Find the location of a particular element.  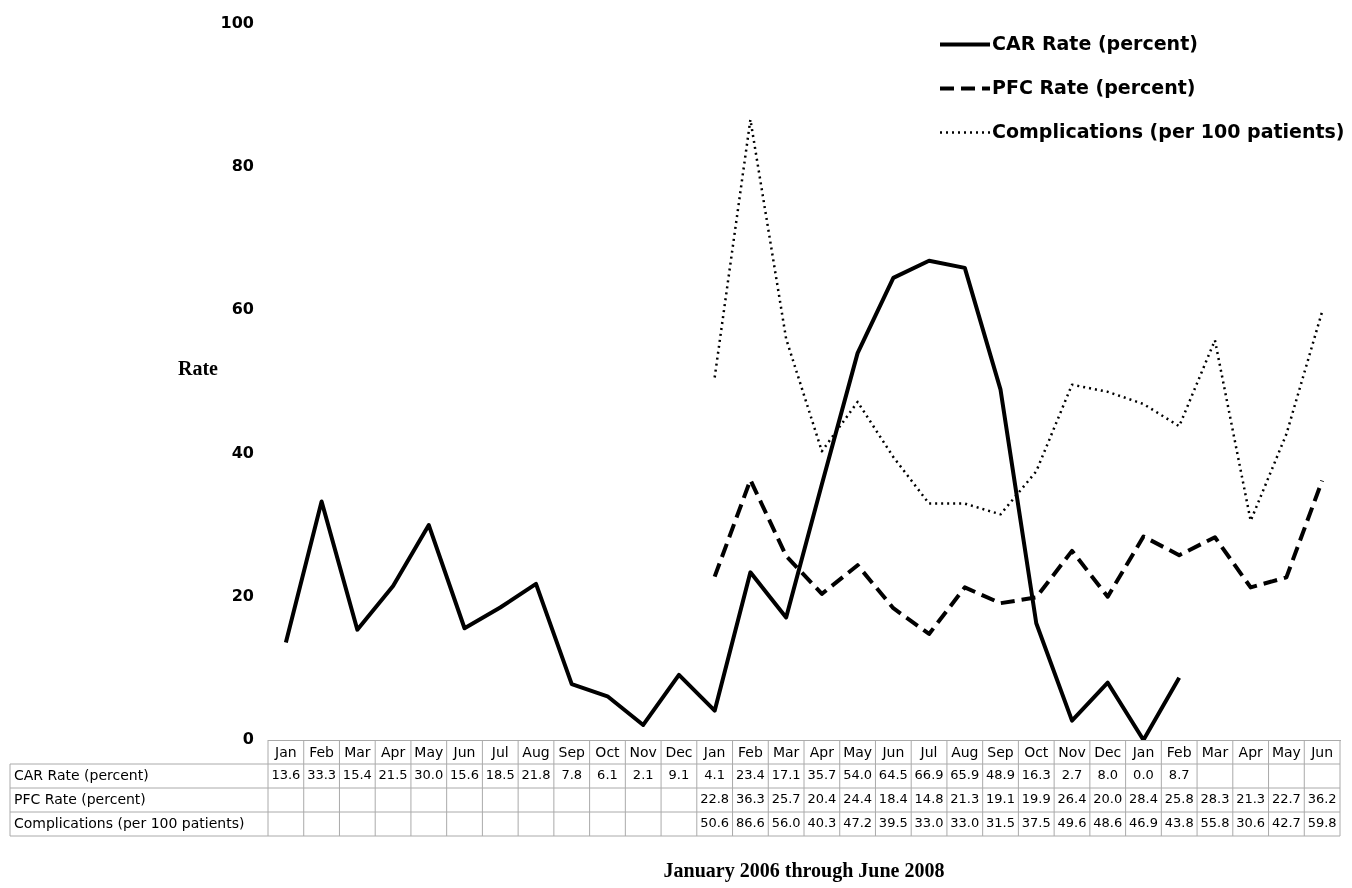

data-label: 37.5 is located at coordinates (1036, 823).